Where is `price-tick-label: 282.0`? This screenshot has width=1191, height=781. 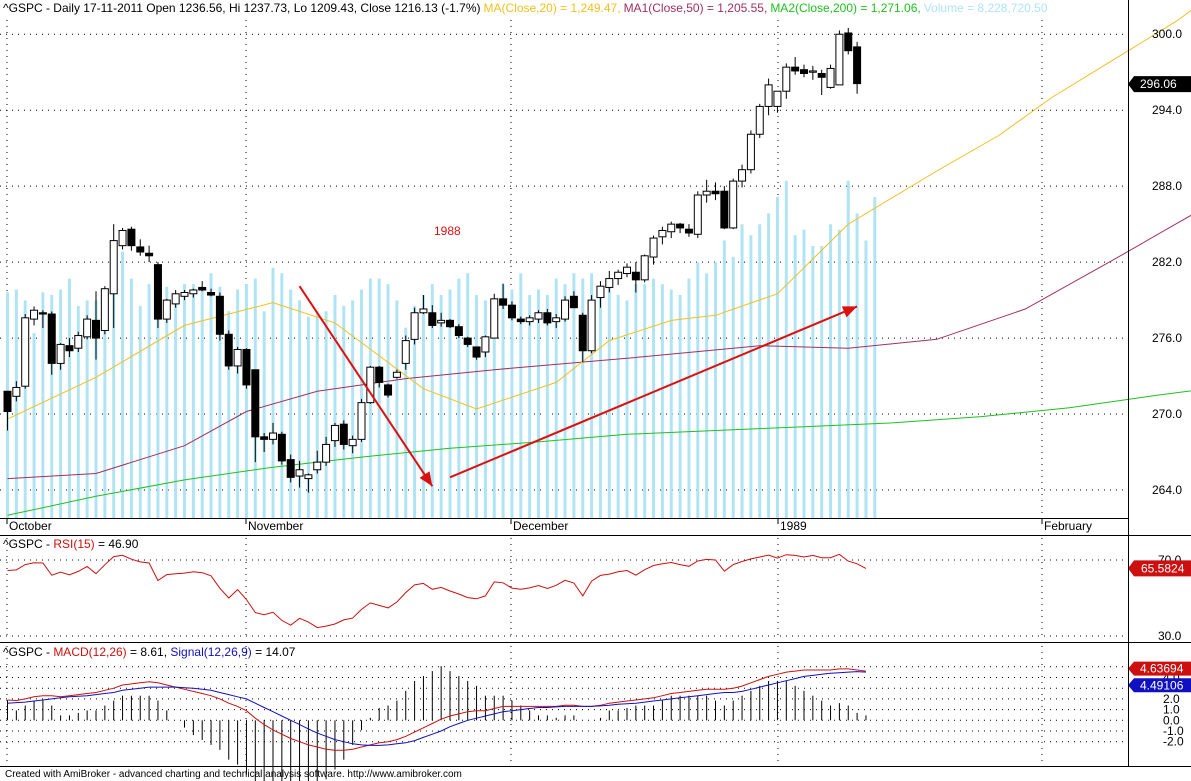
price-tick-label: 282.0 is located at coordinates (1167, 262).